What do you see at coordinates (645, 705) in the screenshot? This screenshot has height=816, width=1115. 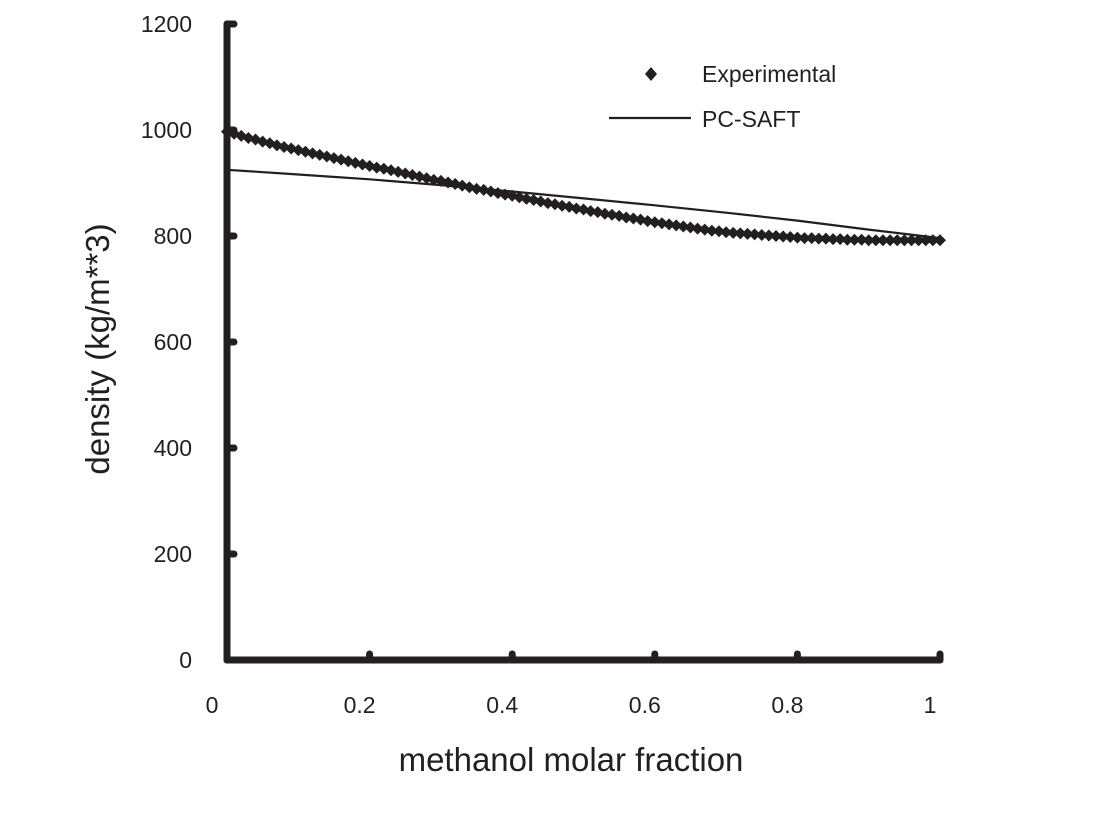 I see `x-tick-label: 0.6` at bounding box center [645, 705].